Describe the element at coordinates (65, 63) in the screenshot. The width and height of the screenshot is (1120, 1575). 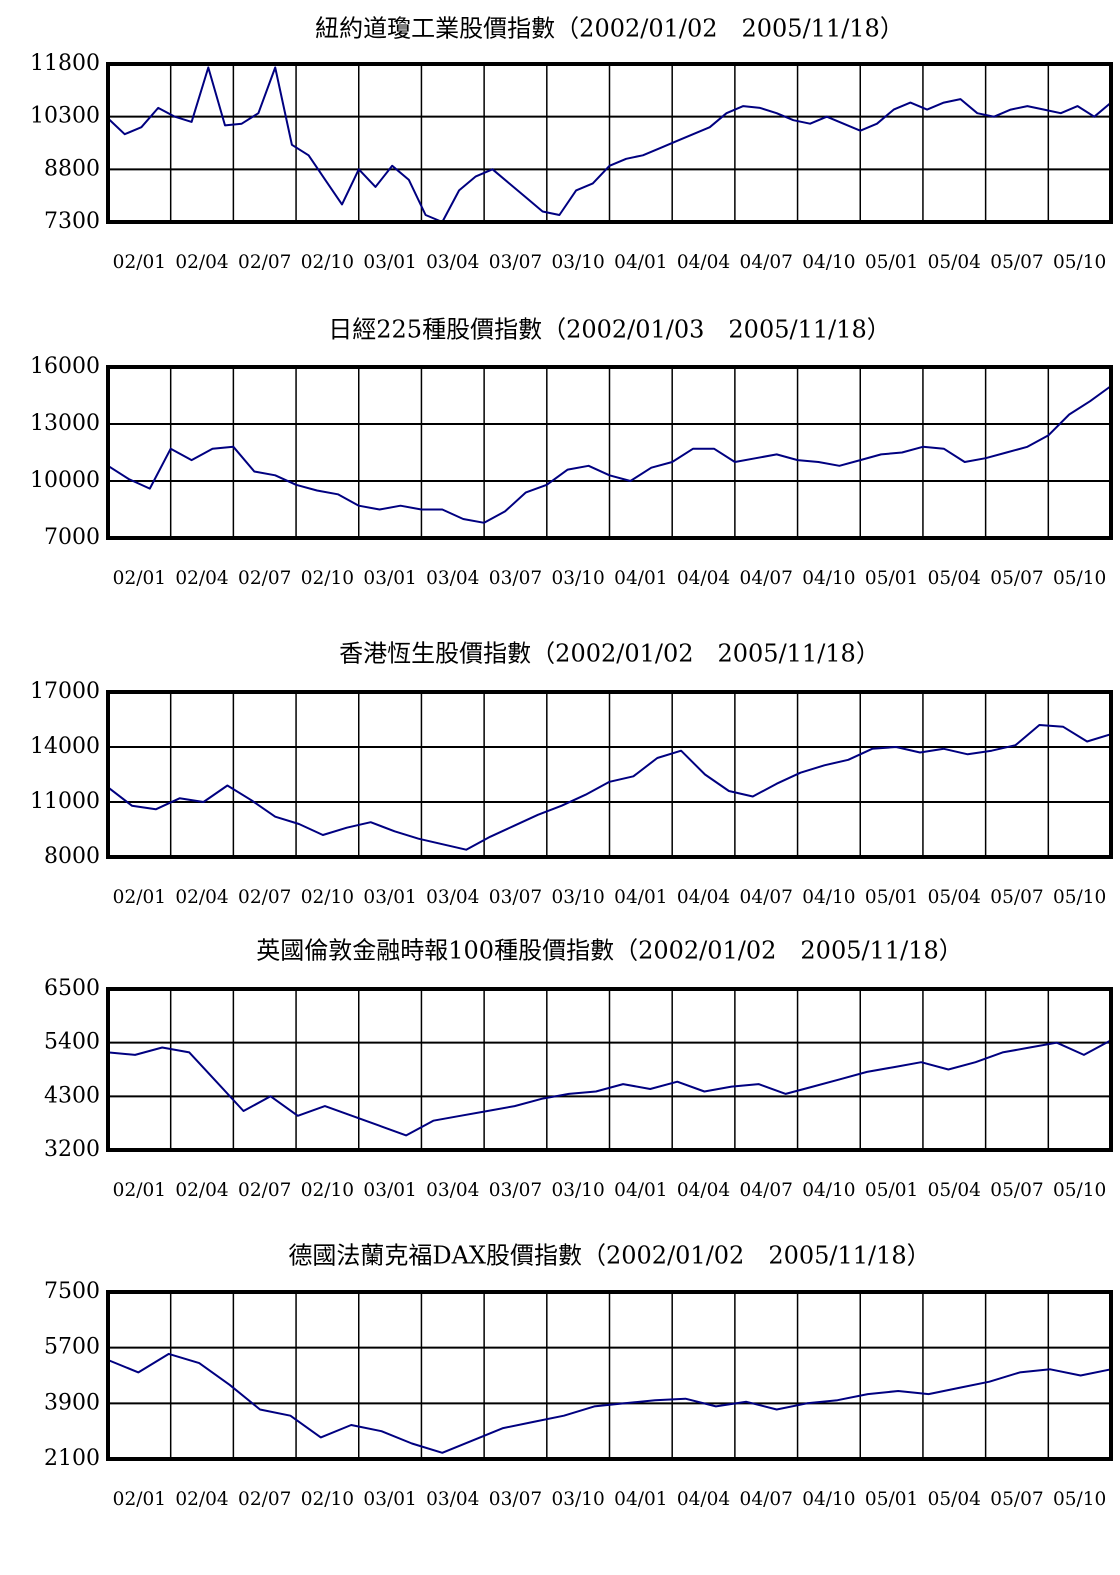
I see `y-tick-label: 11800` at that location.